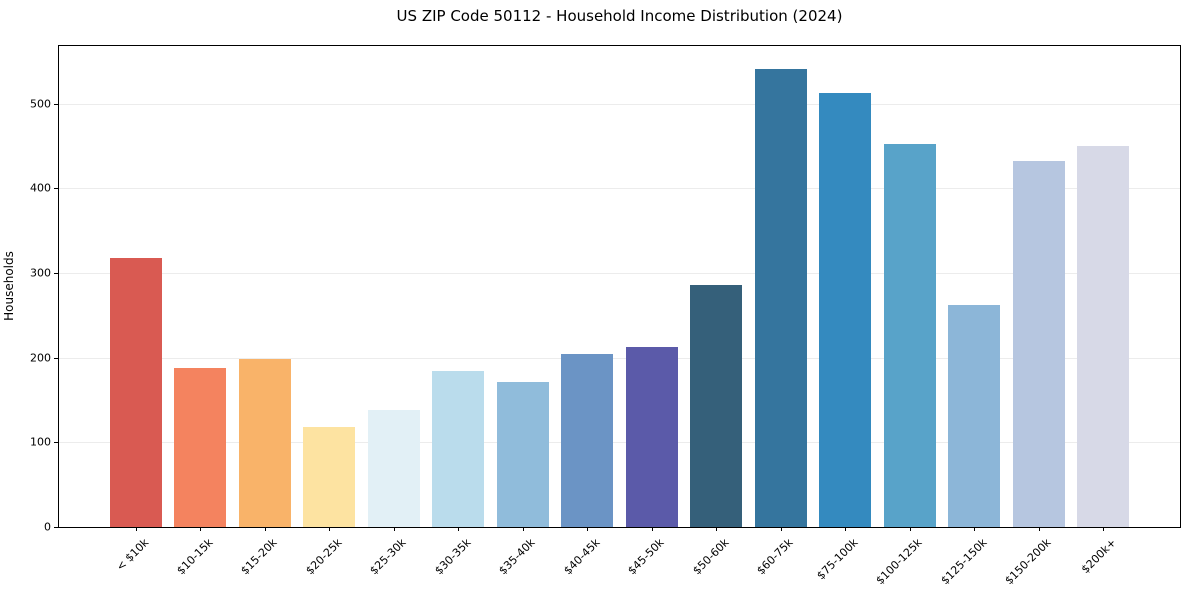  I want to click on x-tick-label: $125-150k, so click(964, 562).